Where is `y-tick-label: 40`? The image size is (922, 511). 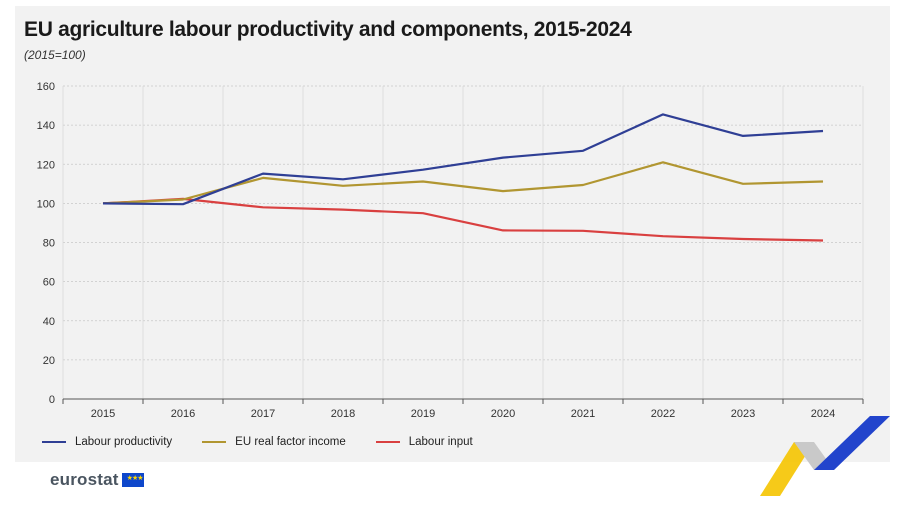
y-tick-label: 40 is located at coordinates (49, 322).